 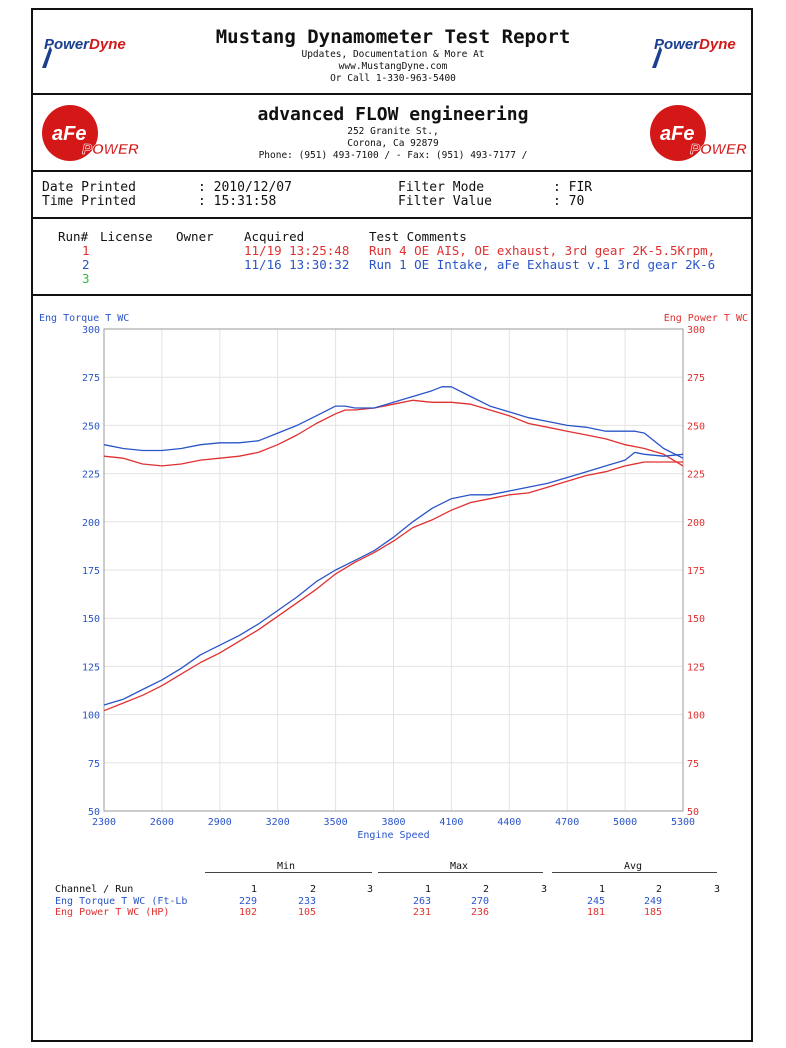 I want to click on report-website: www.MustangDyne.com, so click(x=393, y=66).